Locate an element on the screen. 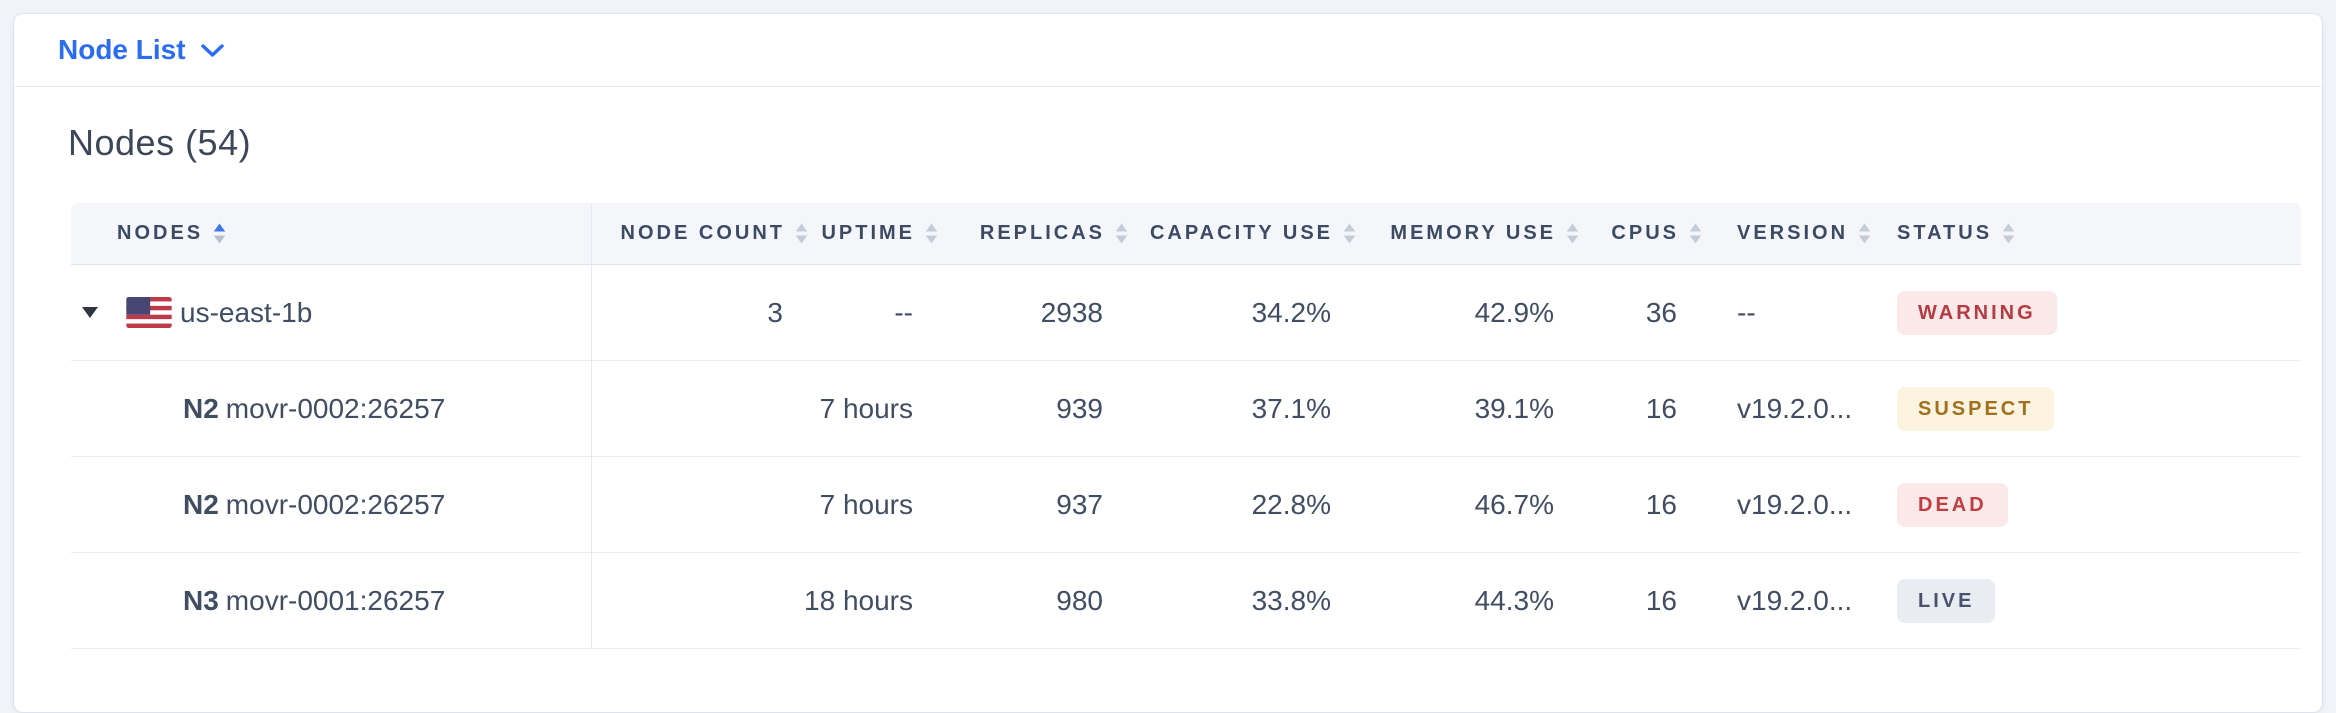  column-label: VERSION is located at coordinates (1793, 233).